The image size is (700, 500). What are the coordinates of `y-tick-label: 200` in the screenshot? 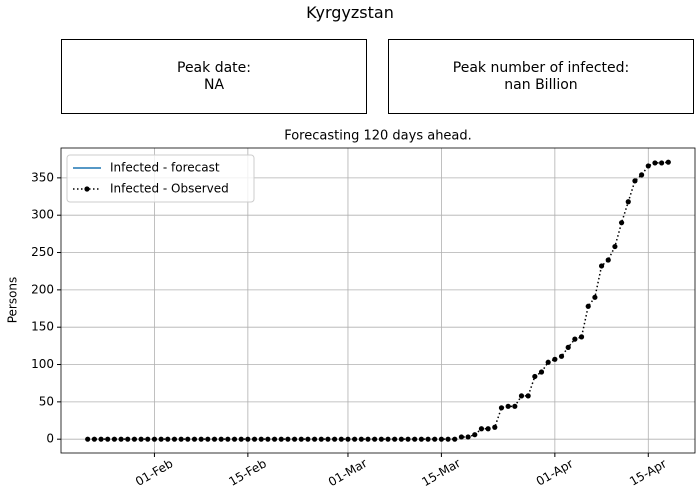 It's located at (42, 289).